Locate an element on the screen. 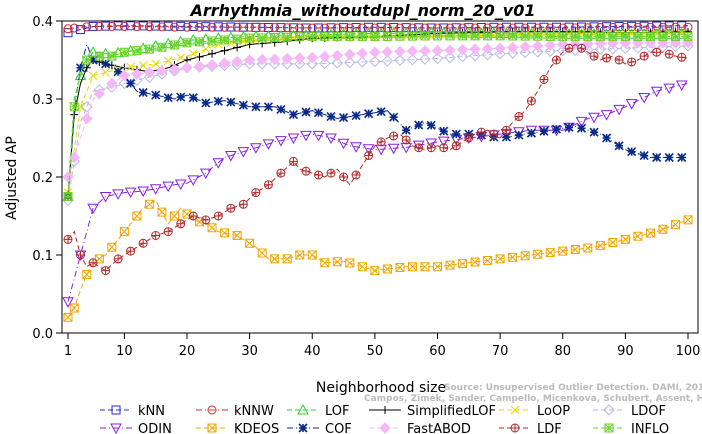 The image size is (702, 434). x-tick-label: 1 is located at coordinates (68, 351).